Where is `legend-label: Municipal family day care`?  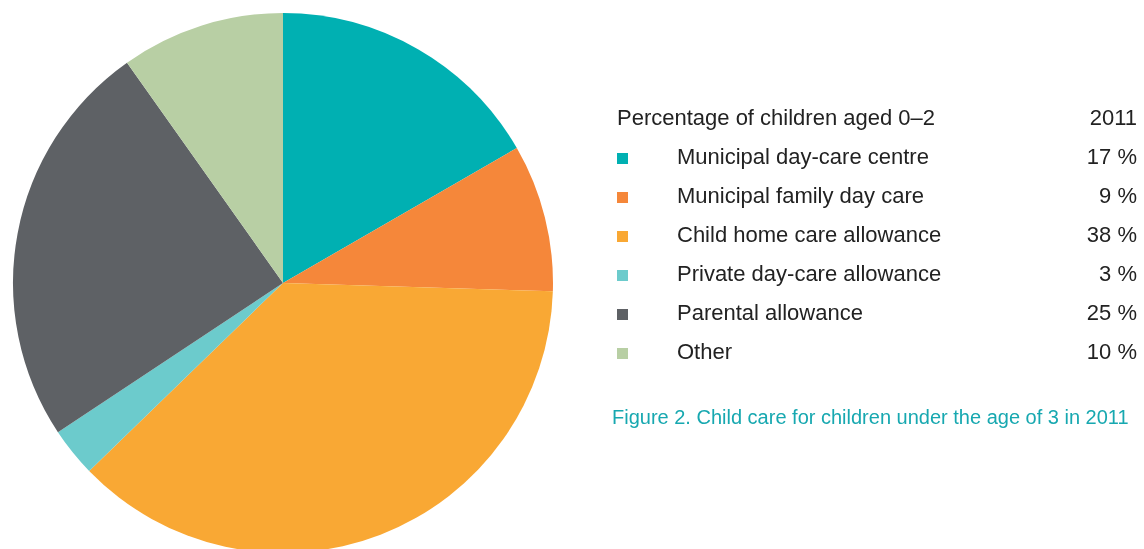 legend-label: Municipal family day care is located at coordinates (801, 195).